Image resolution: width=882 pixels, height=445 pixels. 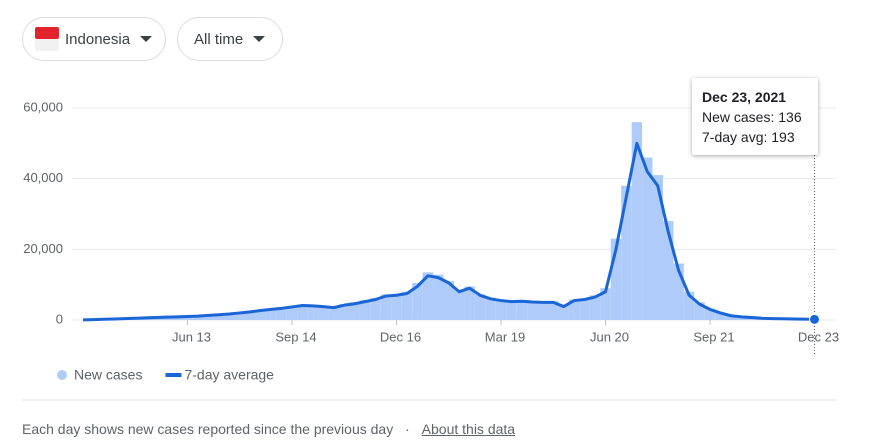 I want to click on flag, so click(x=47, y=39).